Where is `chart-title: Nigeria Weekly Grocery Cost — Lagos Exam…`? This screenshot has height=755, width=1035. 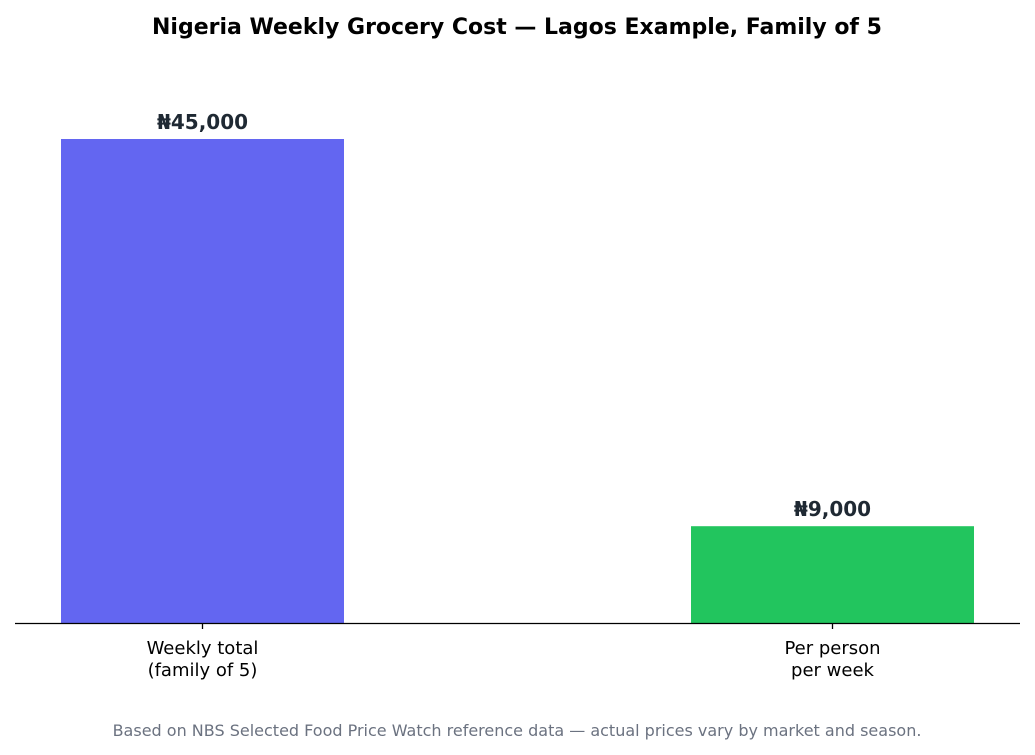
chart-title: Nigeria Weekly Grocery Cost — Lagos Exam… is located at coordinates (517, 27).